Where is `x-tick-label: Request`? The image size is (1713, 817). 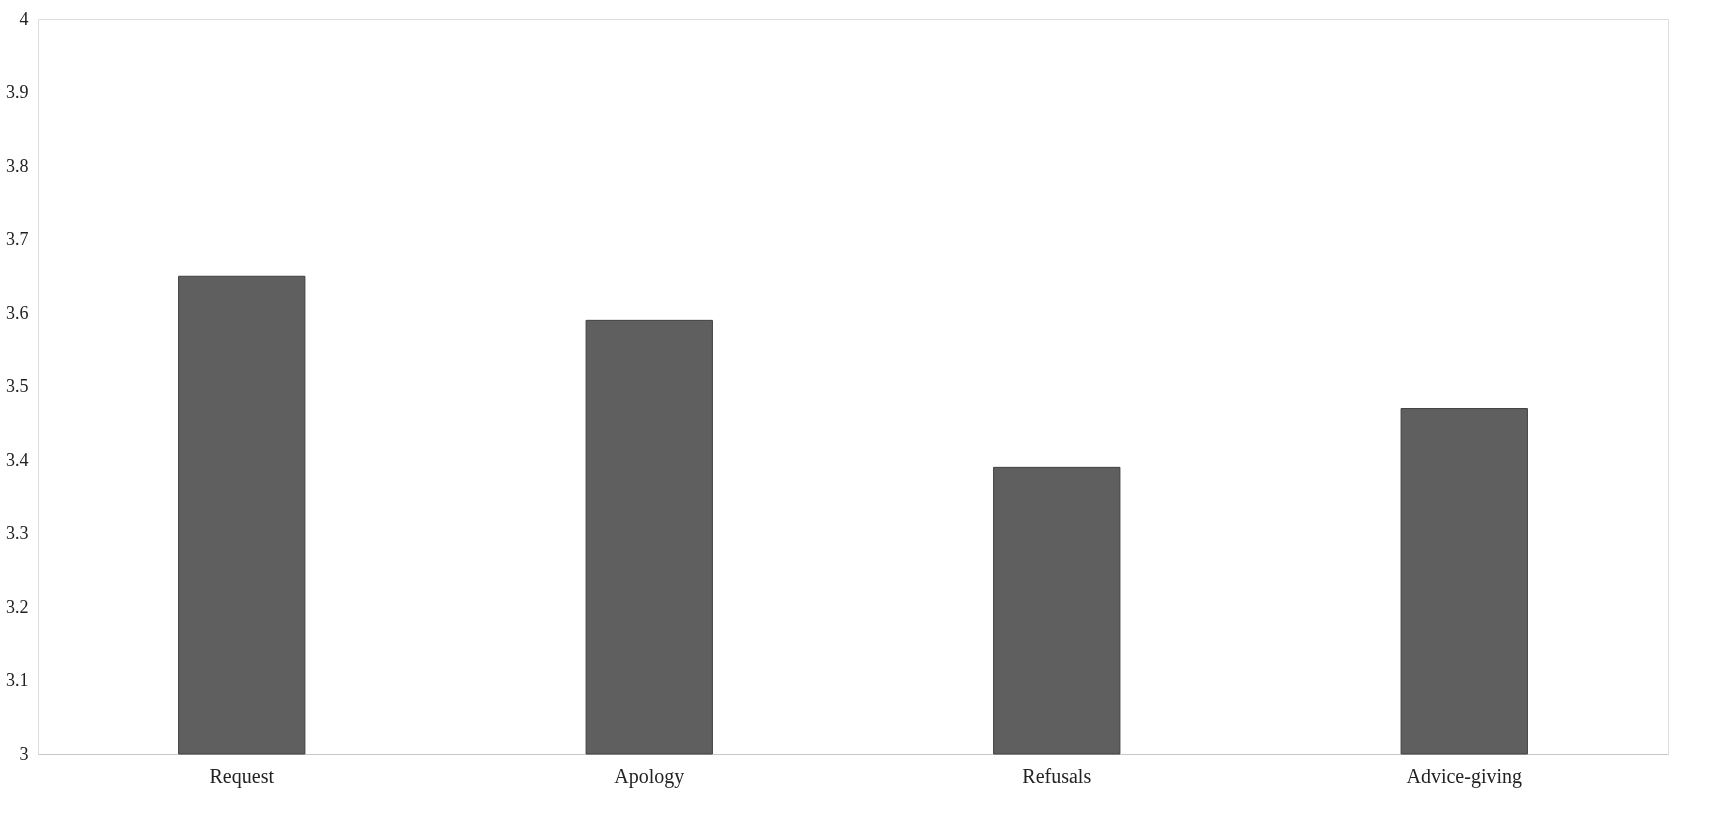
x-tick-label: Request is located at coordinates (242, 776).